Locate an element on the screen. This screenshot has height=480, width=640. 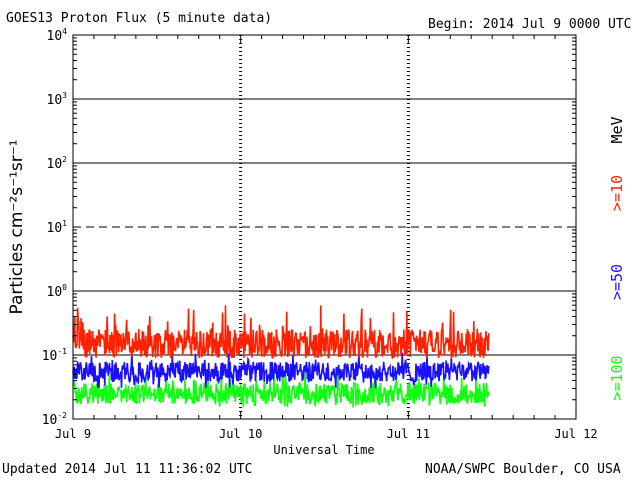
series-line-ge10 is located at coordinates (281, 332).